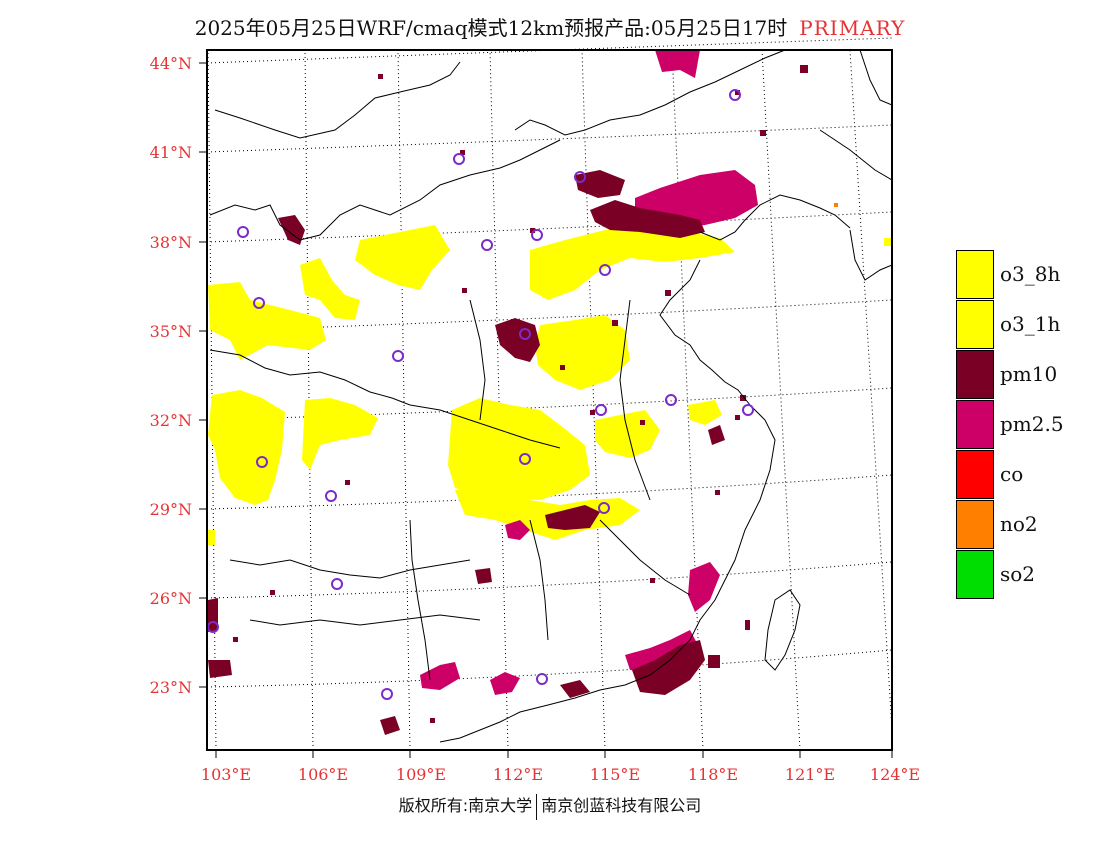  I want to click on copyright-left: 版权所有:南京大学, so click(465, 805).